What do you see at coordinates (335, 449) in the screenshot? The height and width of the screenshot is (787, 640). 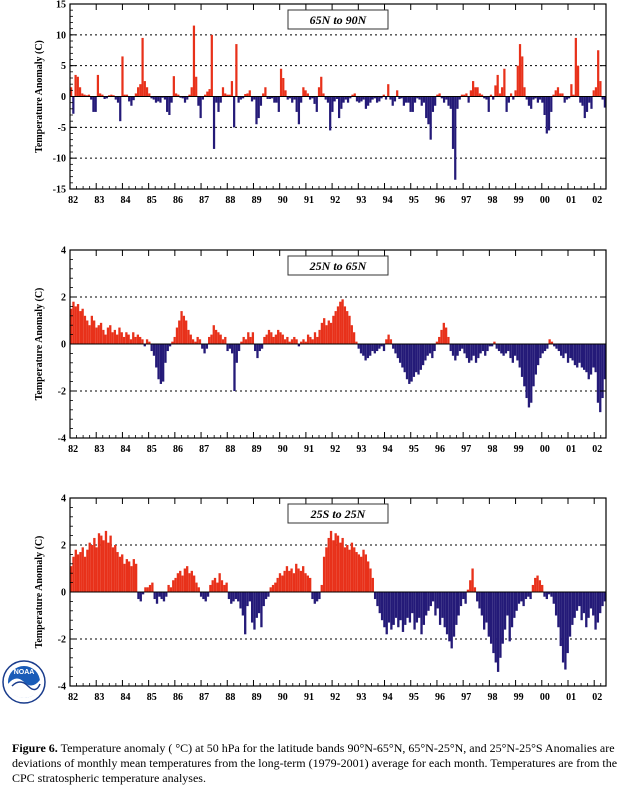 I see `x-tick-label: 92` at bounding box center [335, 449].